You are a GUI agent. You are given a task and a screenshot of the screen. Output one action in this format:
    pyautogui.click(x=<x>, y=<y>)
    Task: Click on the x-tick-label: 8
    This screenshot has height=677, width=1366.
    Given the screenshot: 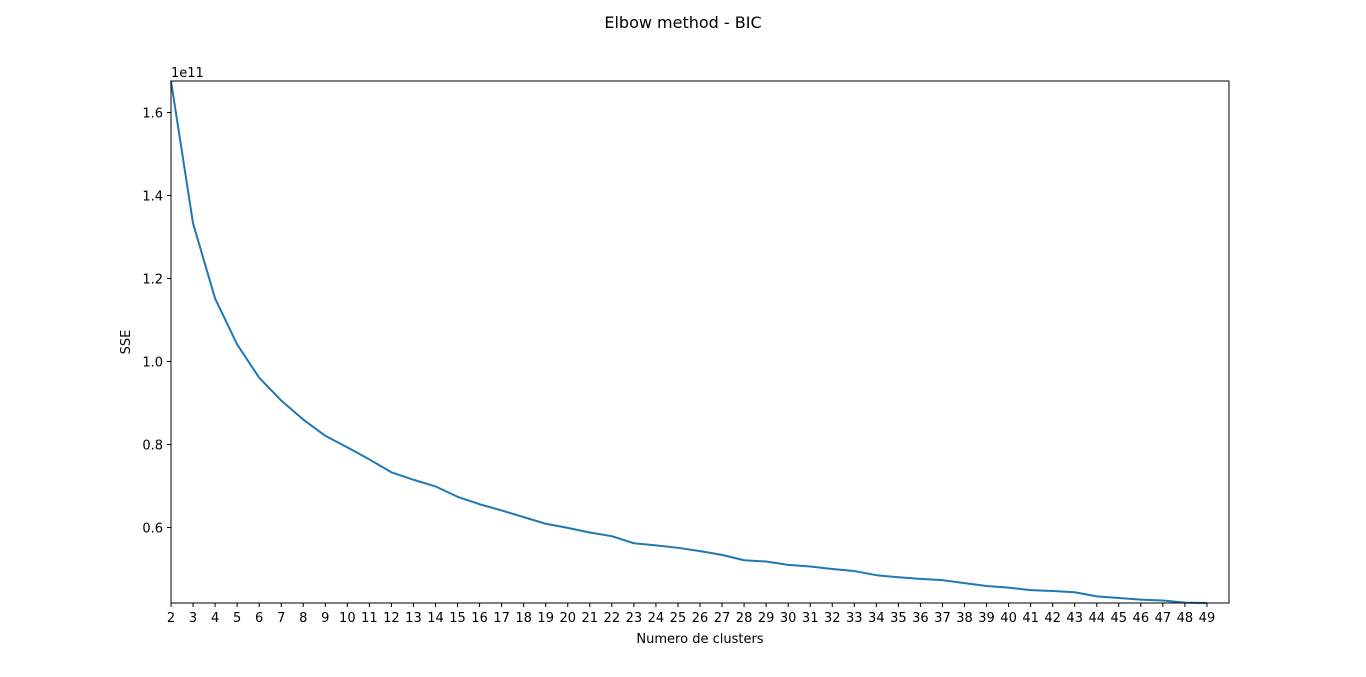 What is the action you would take?
    pyautogui.click(x=303, y=618)
    